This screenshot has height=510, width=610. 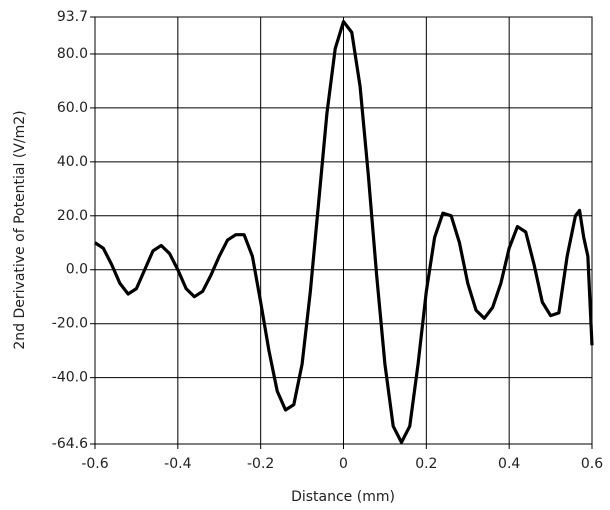 I want to click on x-tick-label: 0.6, so click(x=592, y=464).